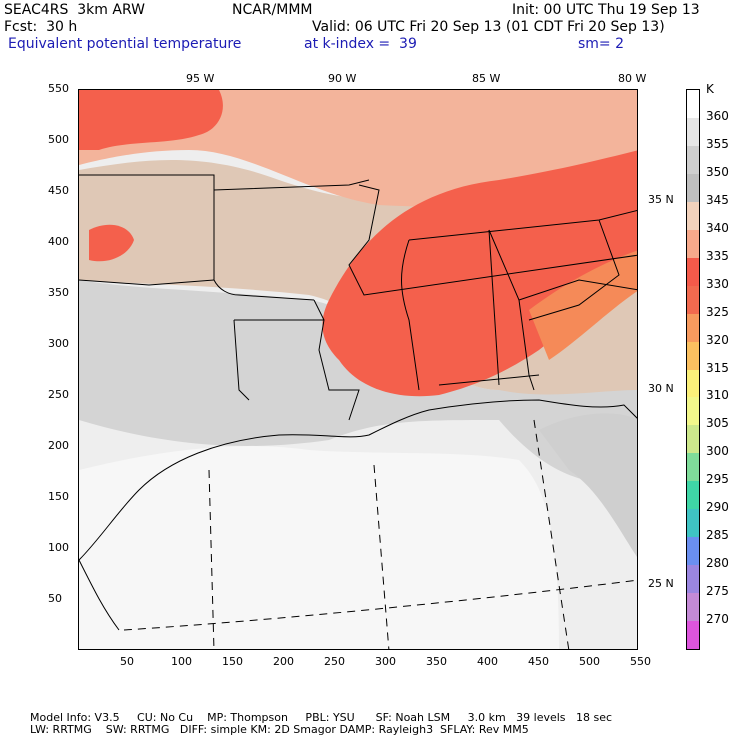 The height and width of the screenshot is (740, 740). Describe the element at coordinates (717, 339) in the screenshot. I see `colorbar-label: 320` at that location.